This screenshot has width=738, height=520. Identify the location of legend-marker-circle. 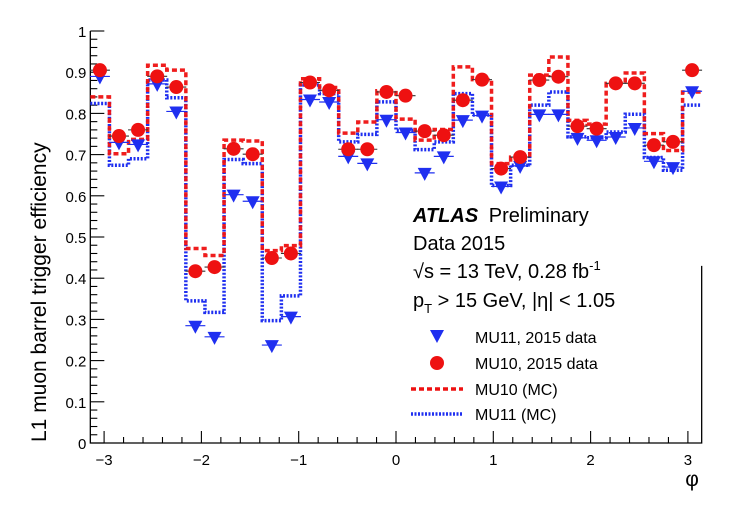
(437, 363).